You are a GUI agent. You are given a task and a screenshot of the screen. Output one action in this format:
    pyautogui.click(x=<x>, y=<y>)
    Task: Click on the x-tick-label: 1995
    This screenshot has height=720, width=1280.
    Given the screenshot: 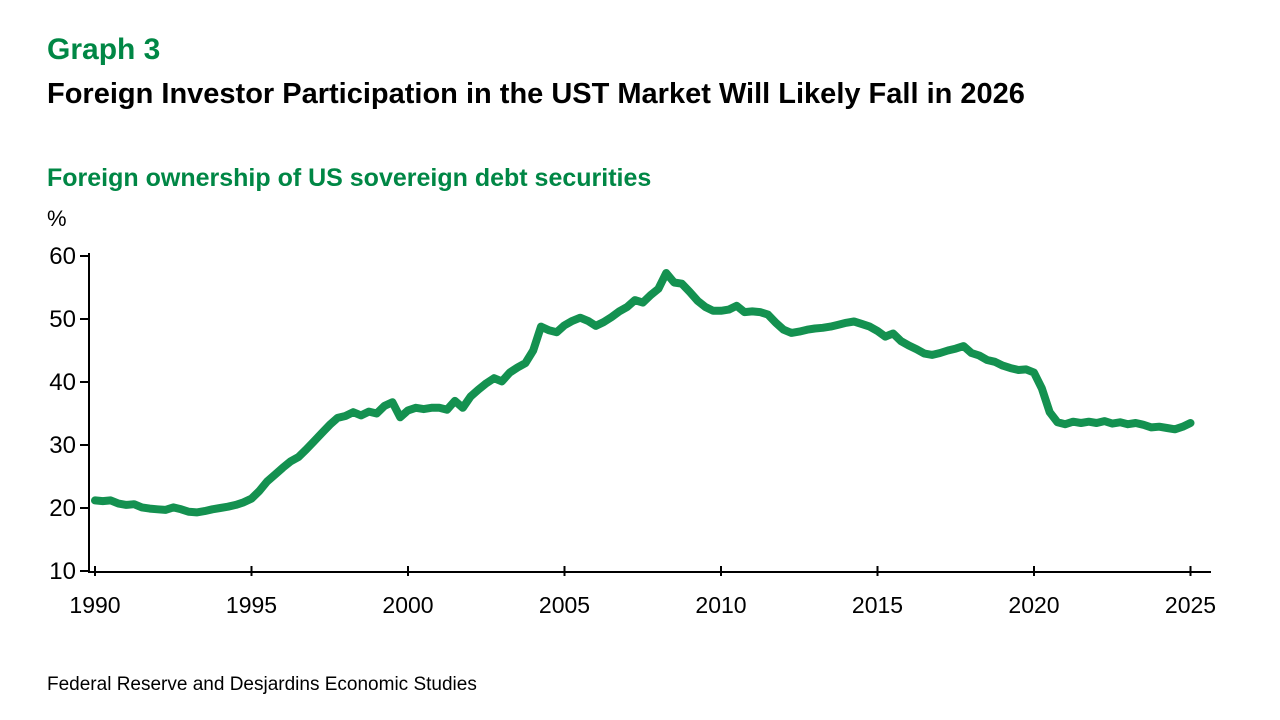 What is the action you would take?
    pyautogui.click(x=251, y=605)
    